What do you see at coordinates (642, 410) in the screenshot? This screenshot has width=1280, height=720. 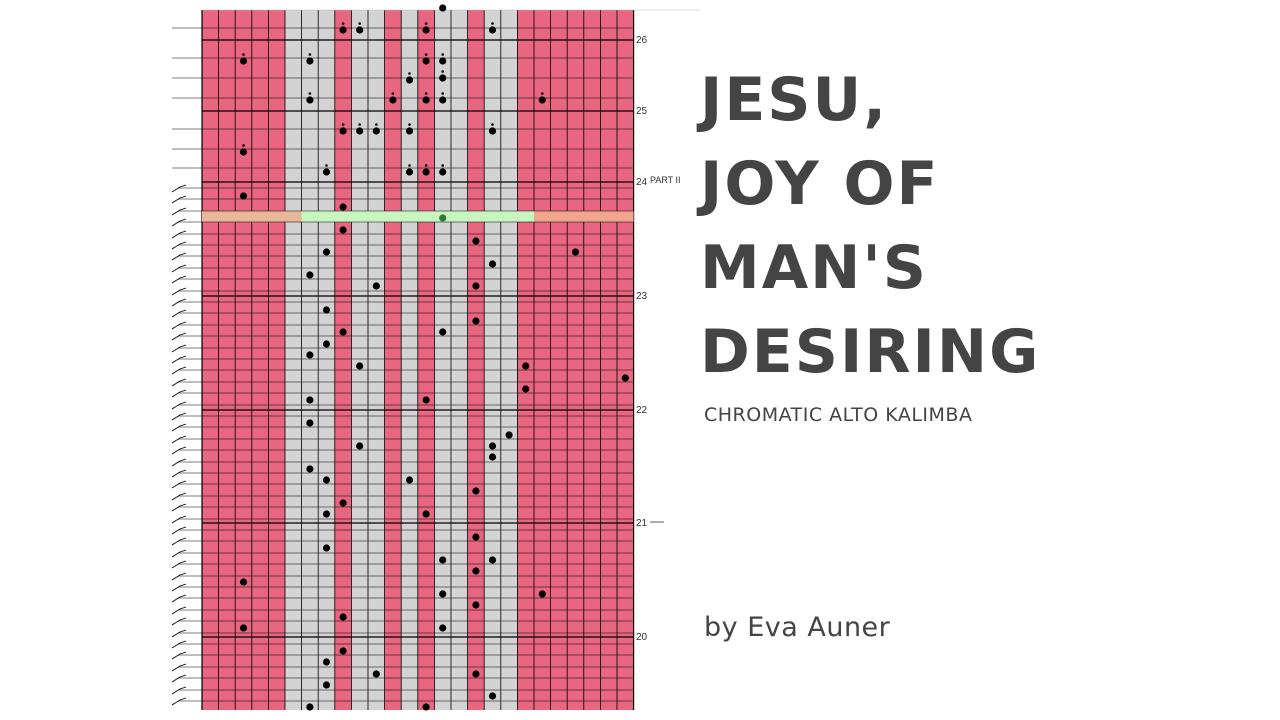 I see `measure-number: 22` at bounding box center [642, 410].